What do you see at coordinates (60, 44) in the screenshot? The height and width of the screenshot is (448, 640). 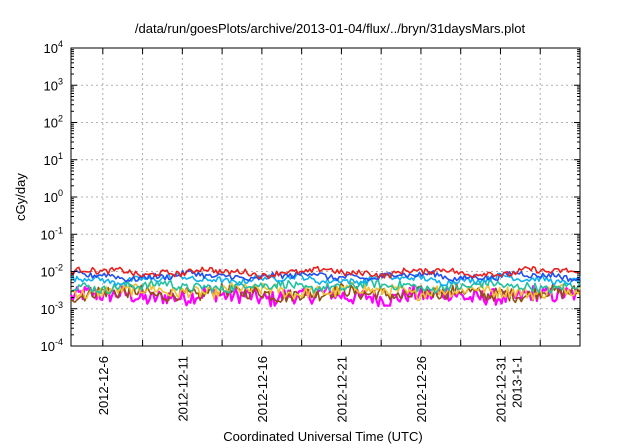 I see `y-tick-exponent: 4` at bounding box center [60, 44].